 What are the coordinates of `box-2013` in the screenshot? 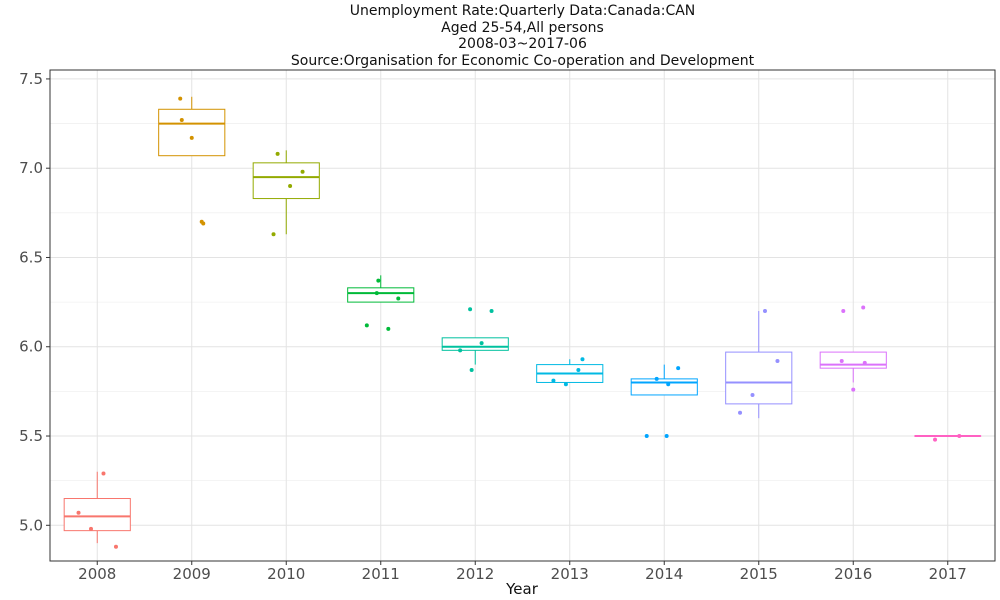 It's located at (570, 371).